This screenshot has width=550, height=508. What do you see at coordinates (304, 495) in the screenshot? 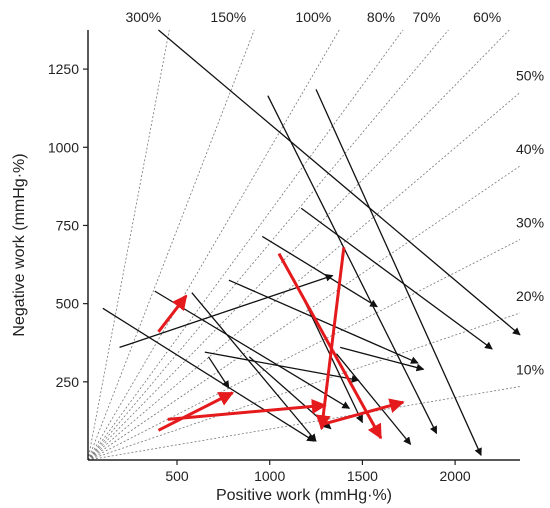
I see `x-axis-title: Positive work (mmHg·%)` at bounding box center [304, 495].